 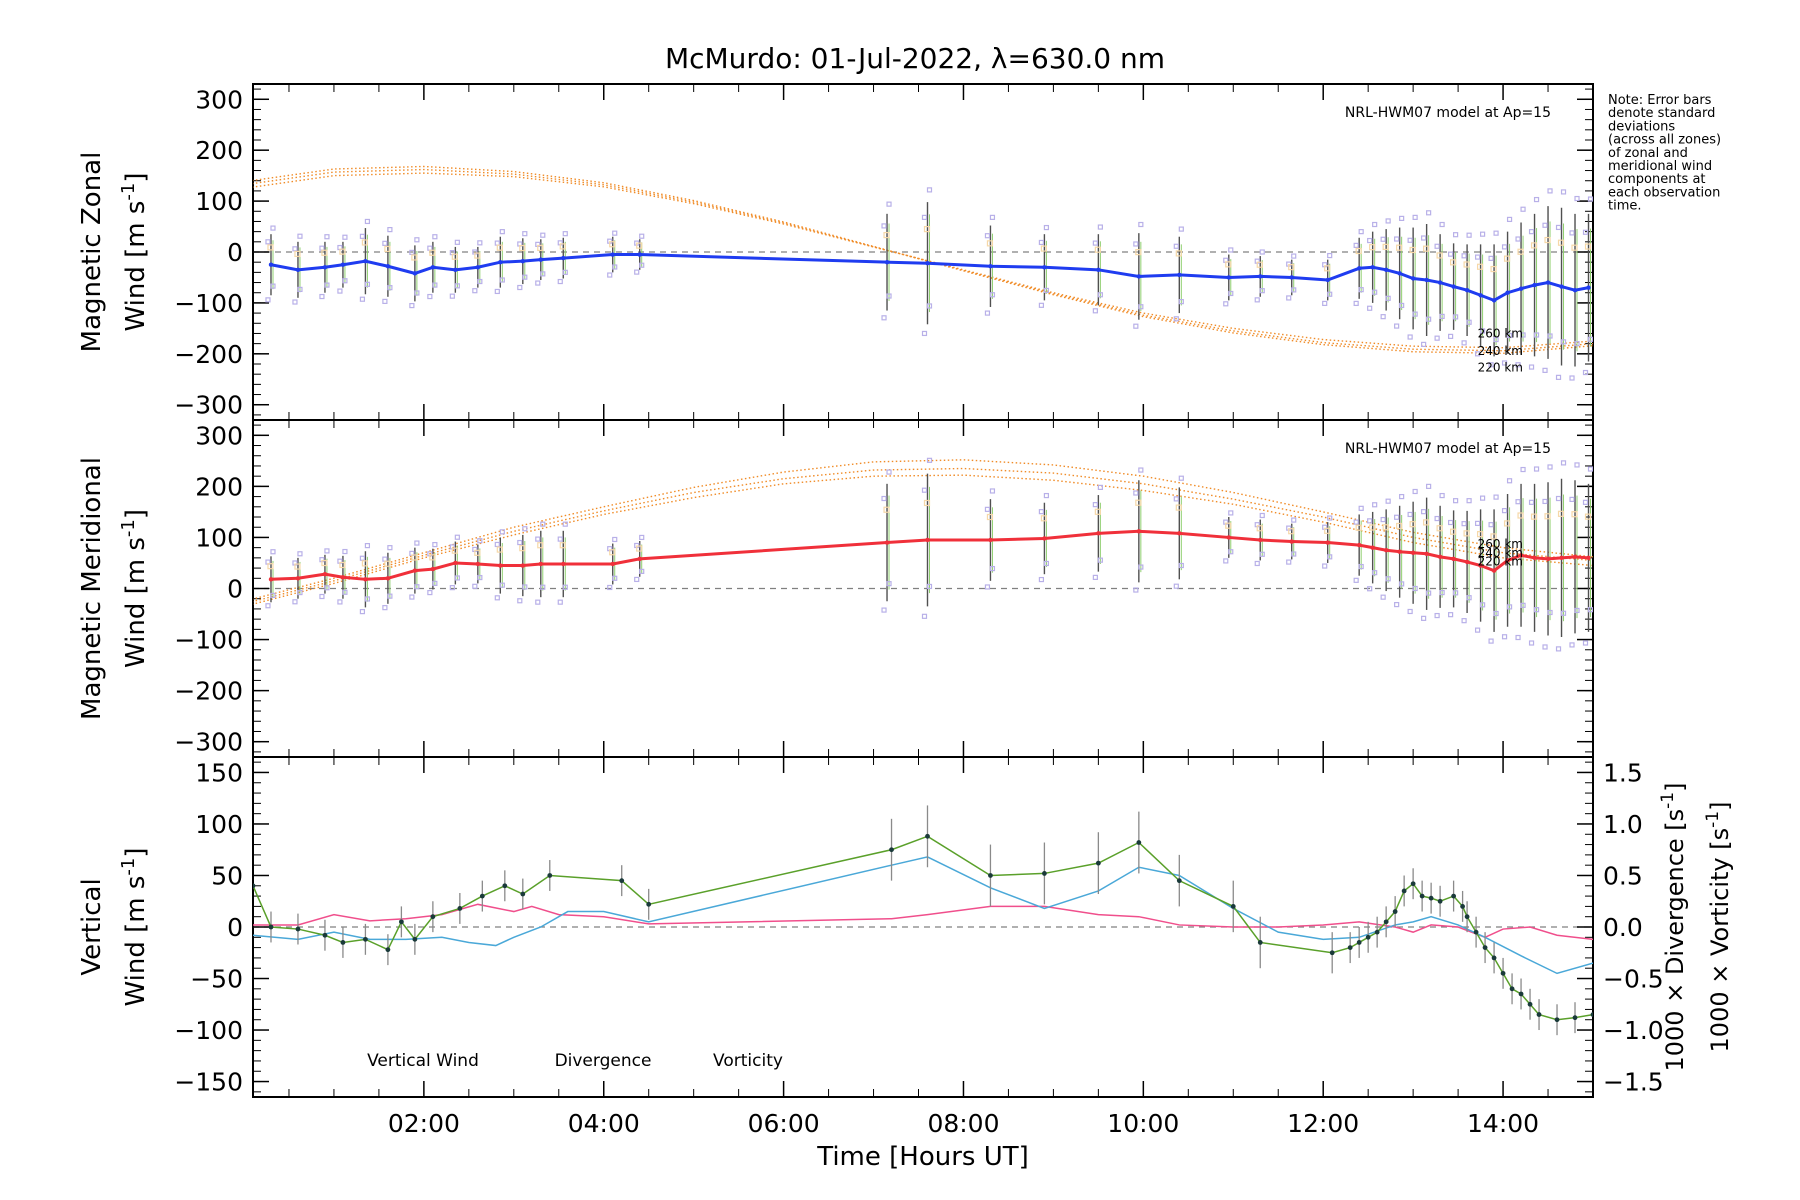 I want to click on y2-axis-label-sup: -1, so click(x=1713, y=819).